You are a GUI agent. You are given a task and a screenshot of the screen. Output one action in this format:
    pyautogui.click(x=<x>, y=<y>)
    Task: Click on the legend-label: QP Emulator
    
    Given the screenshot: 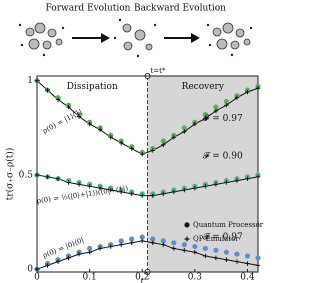 What is the action you would take?
    pyautogui.click(x=216, y=239)
    